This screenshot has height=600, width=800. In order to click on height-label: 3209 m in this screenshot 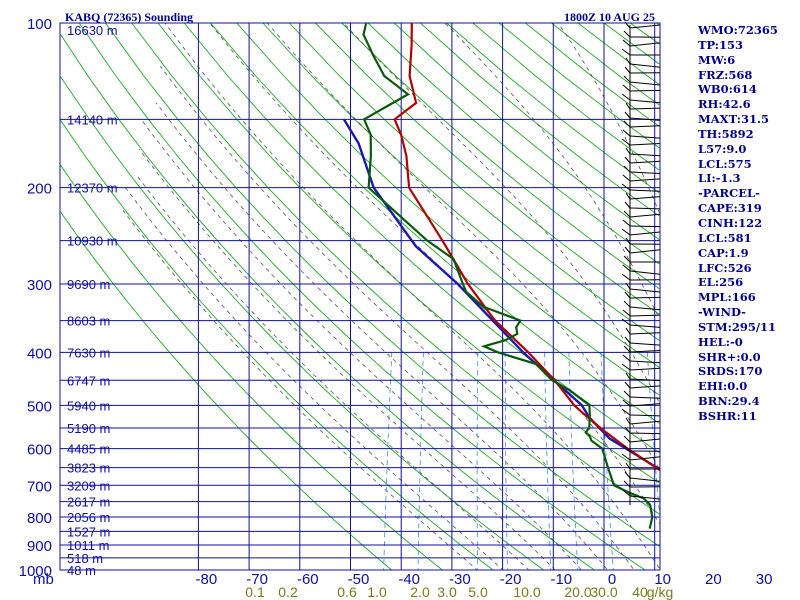, I will do `click(88, 485)`.